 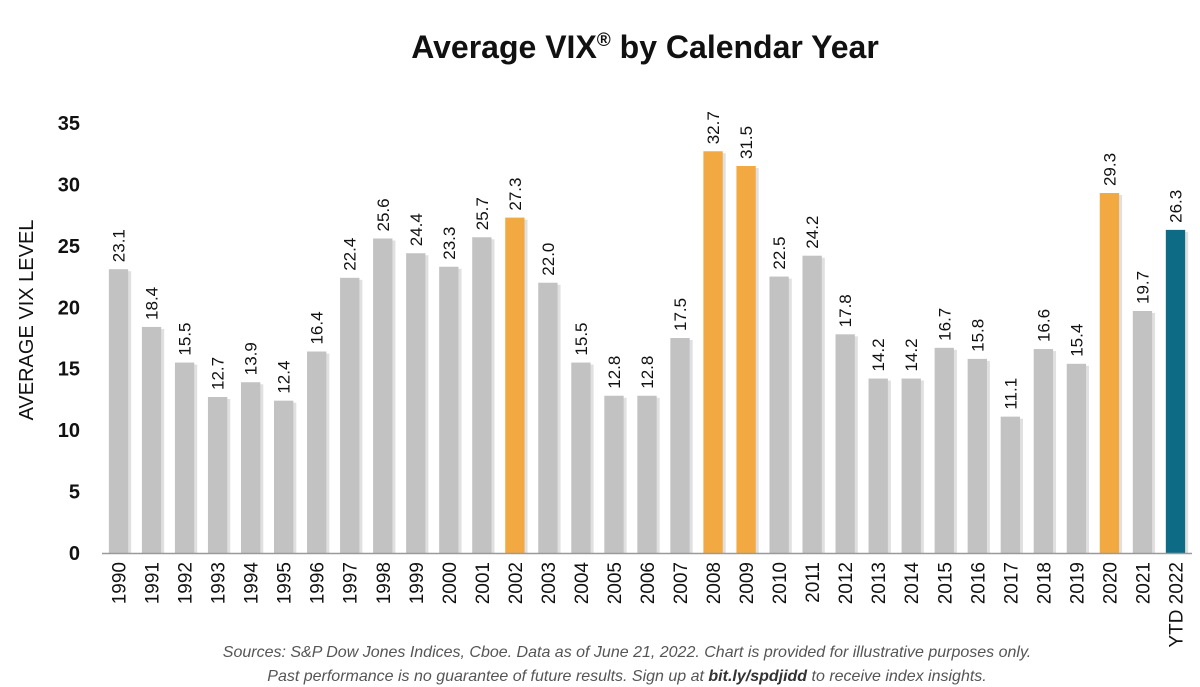 What do you see at coordinates (879, 583) in the screenshot?
I see `x-tick-label: 2013` at bounding box center [879, 583].